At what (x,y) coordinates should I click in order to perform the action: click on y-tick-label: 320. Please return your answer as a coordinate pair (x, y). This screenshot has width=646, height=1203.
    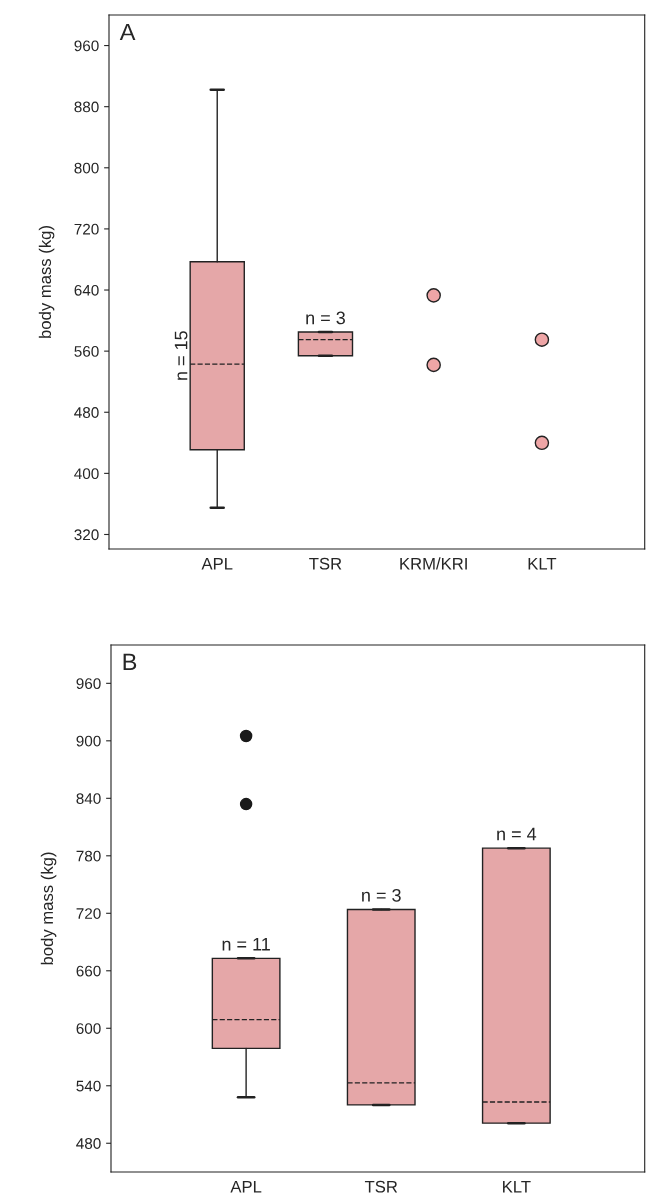
    Looking at the image, I should click on (86, 535).